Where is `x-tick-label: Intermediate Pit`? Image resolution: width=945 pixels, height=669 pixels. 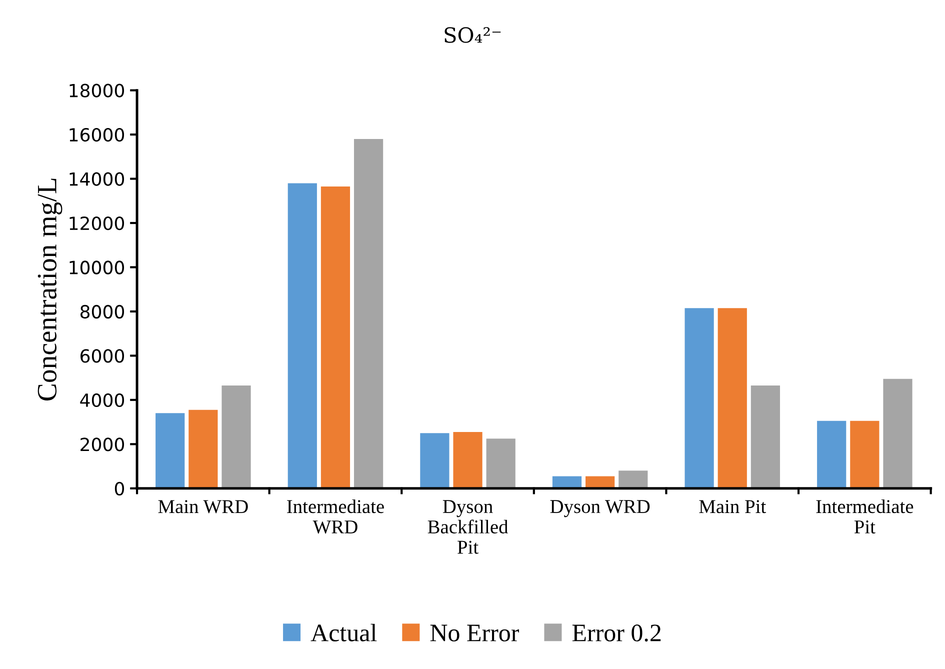
x-tick-label: Intermediate Pit is located at coordinates (865, 516).